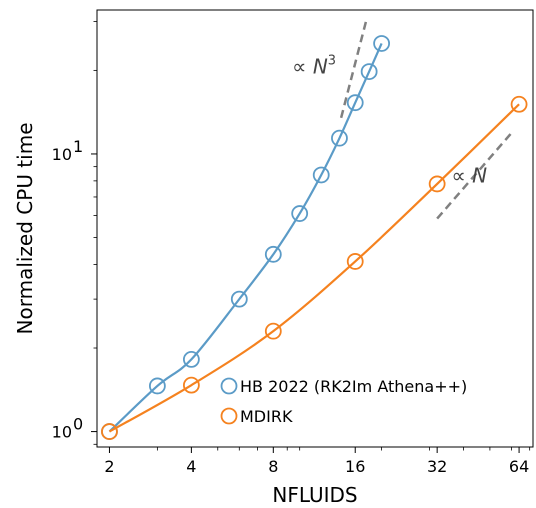 Image resolution: width=536 pixels, height=508 pixels. I want to click on y-tick-exponent: 0, so click(78, 424).